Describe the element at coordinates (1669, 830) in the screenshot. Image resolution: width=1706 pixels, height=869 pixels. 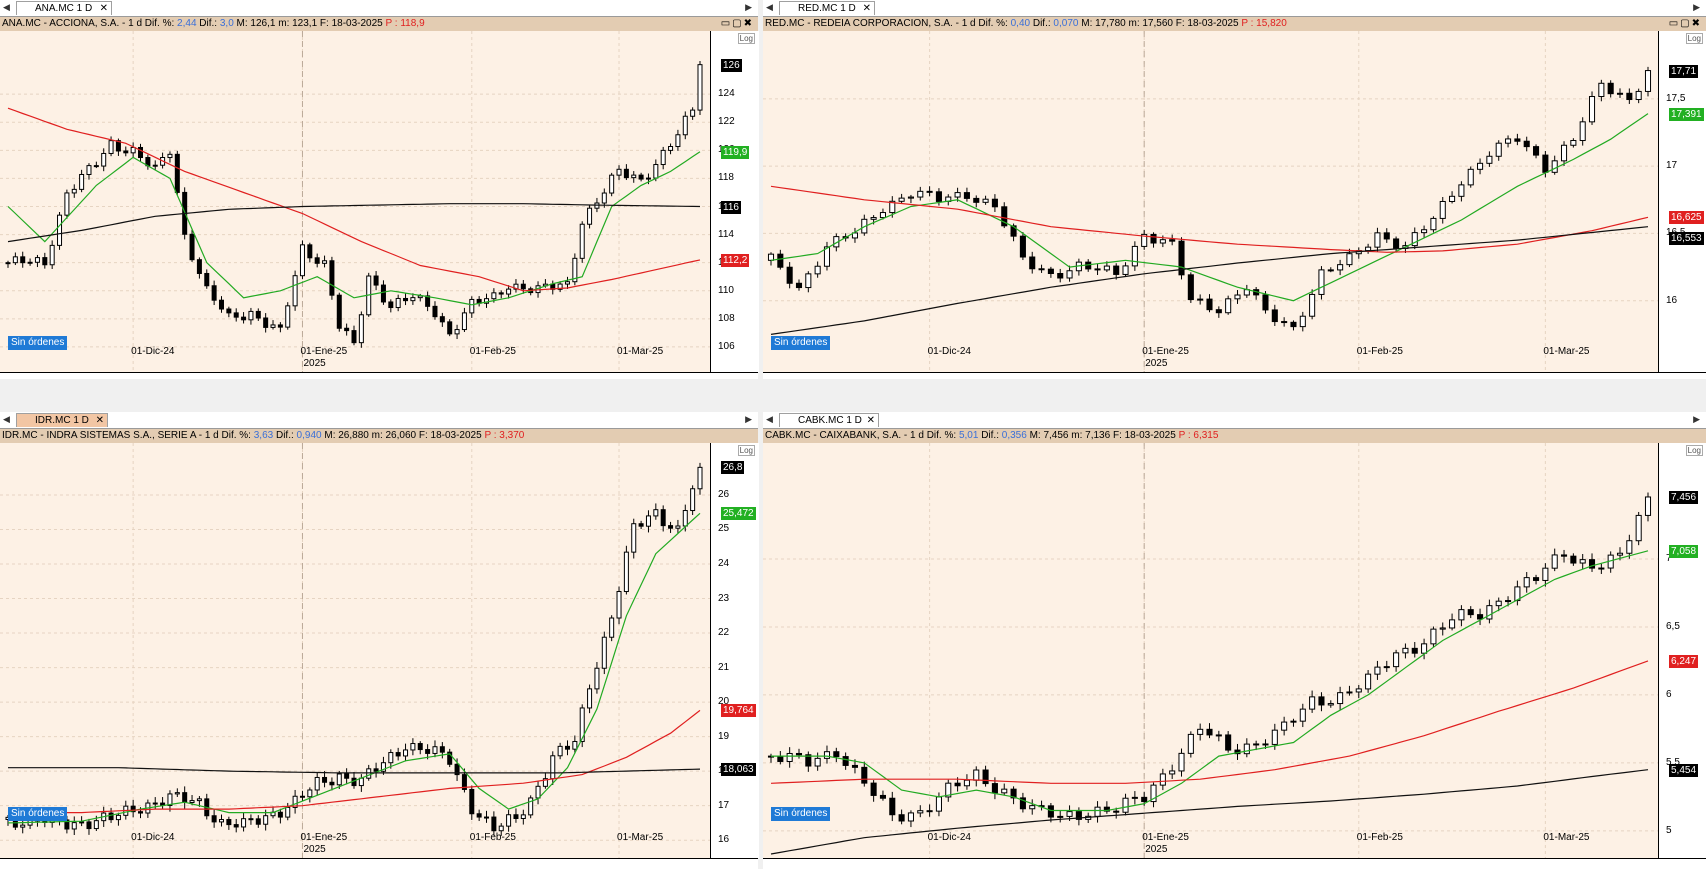
I see `y-tick-label: 5` at that location.